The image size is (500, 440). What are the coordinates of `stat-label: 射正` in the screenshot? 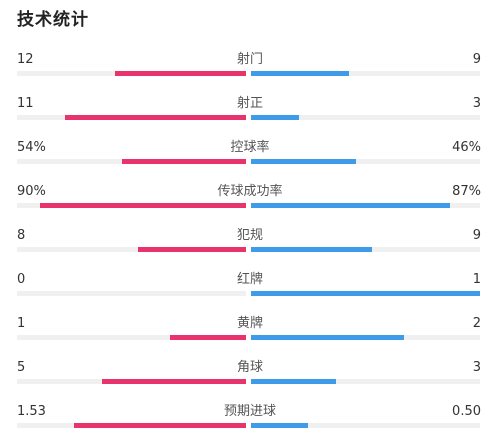 It's located at (249, 103).